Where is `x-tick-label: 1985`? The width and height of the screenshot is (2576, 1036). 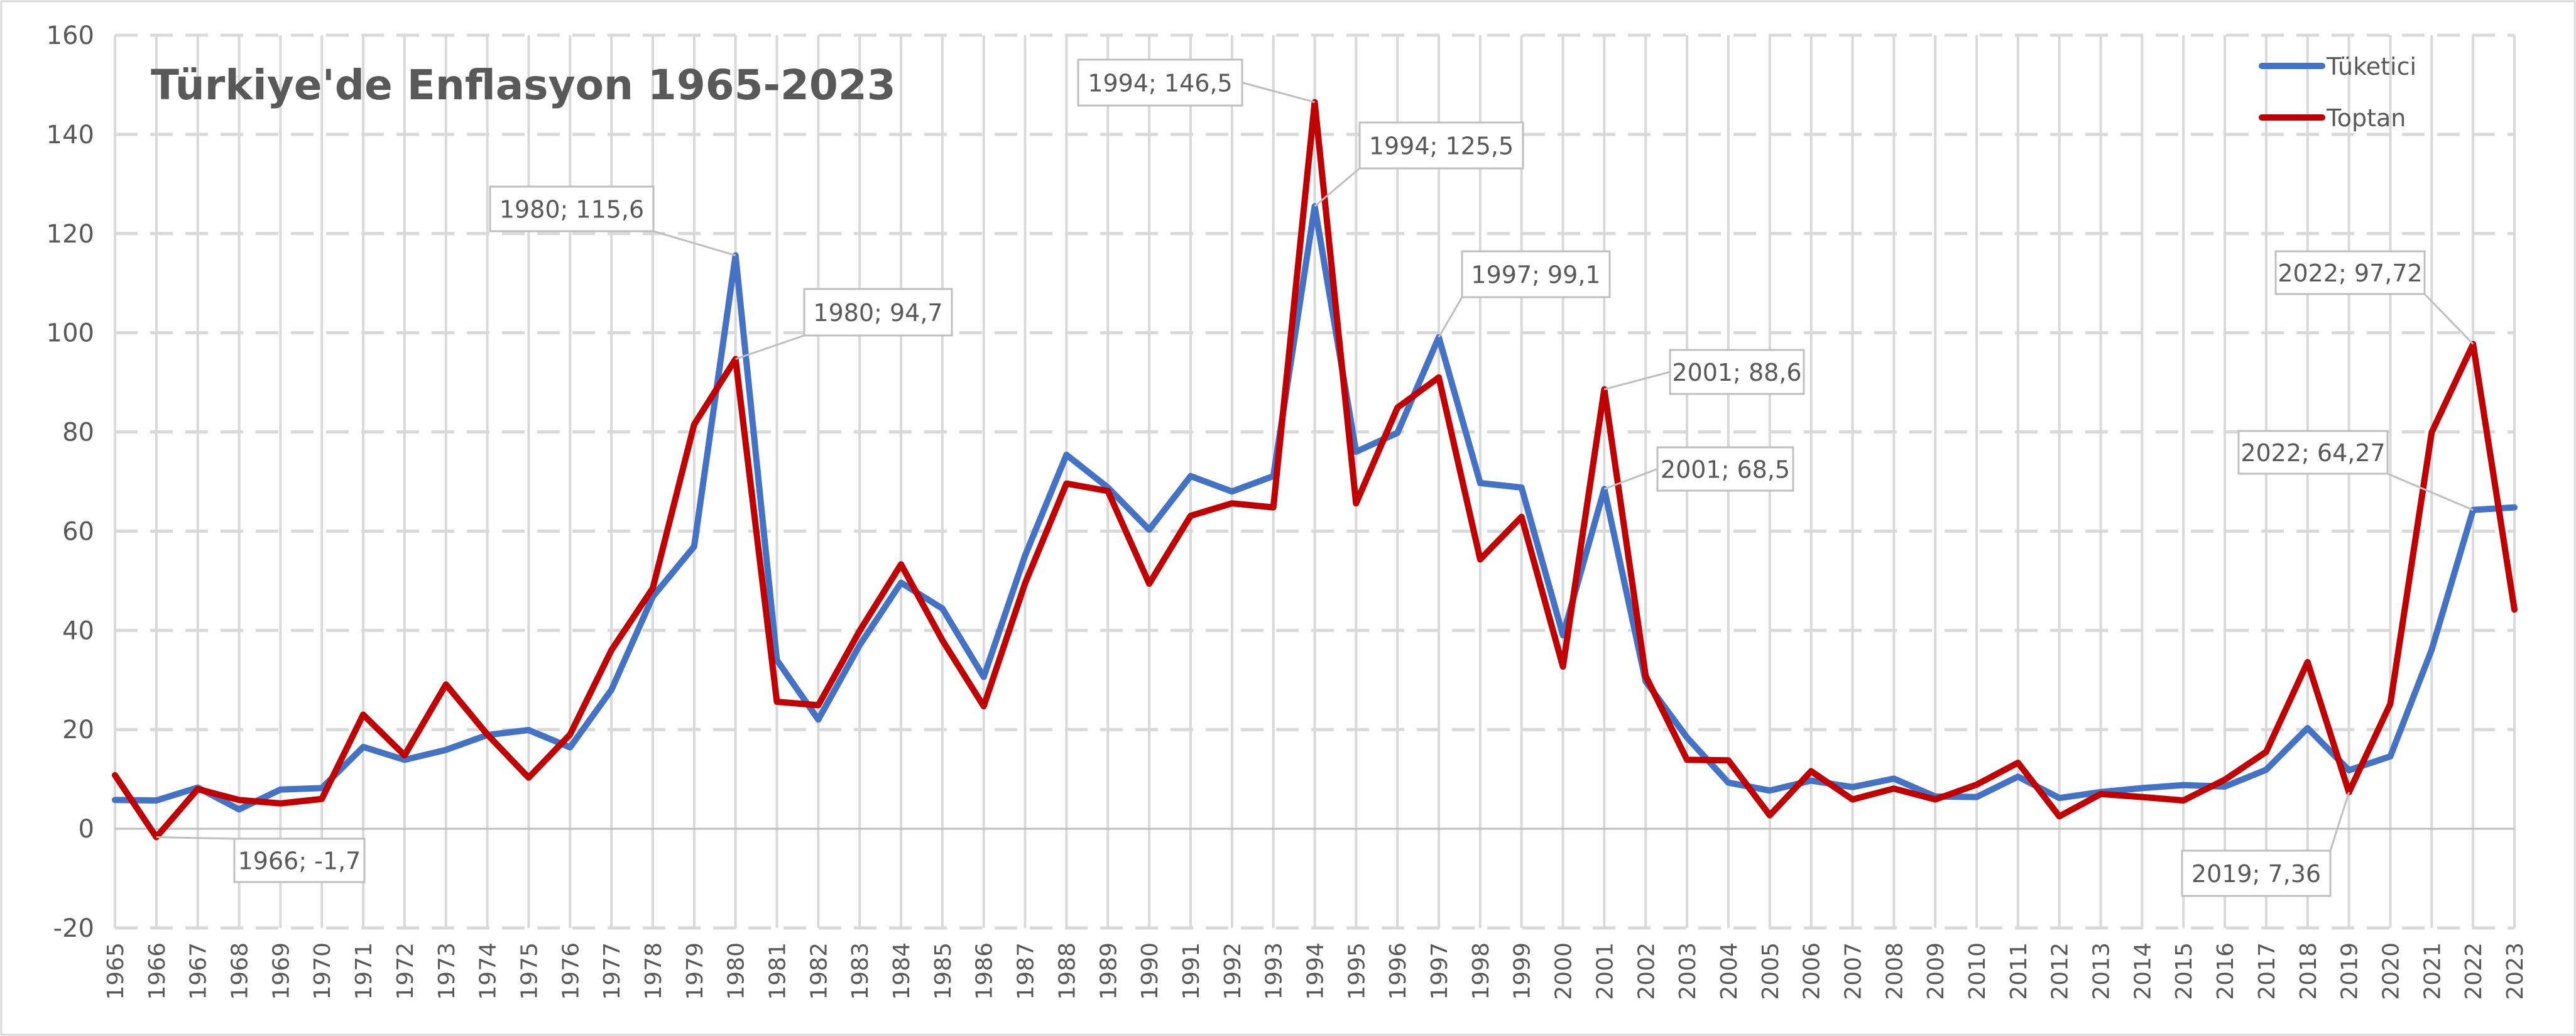 x-tick-label: 1985 is located at coordinates (944, 971).